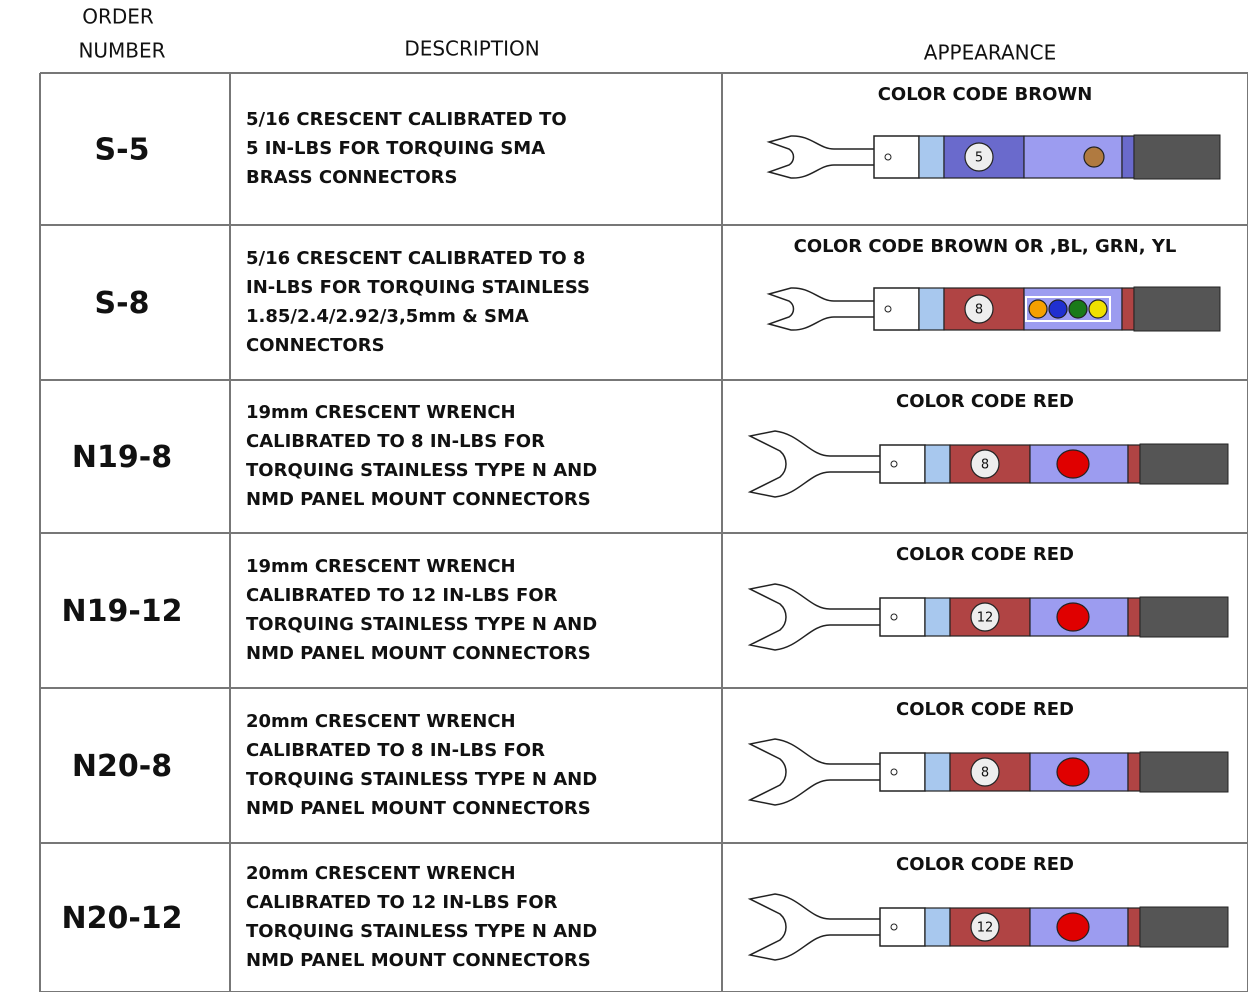 The height and width of the screenshot is (992, 1248). I want to click on description-line: 5 IN-LBS FOR TORQUING SMA, so click(395, 148).